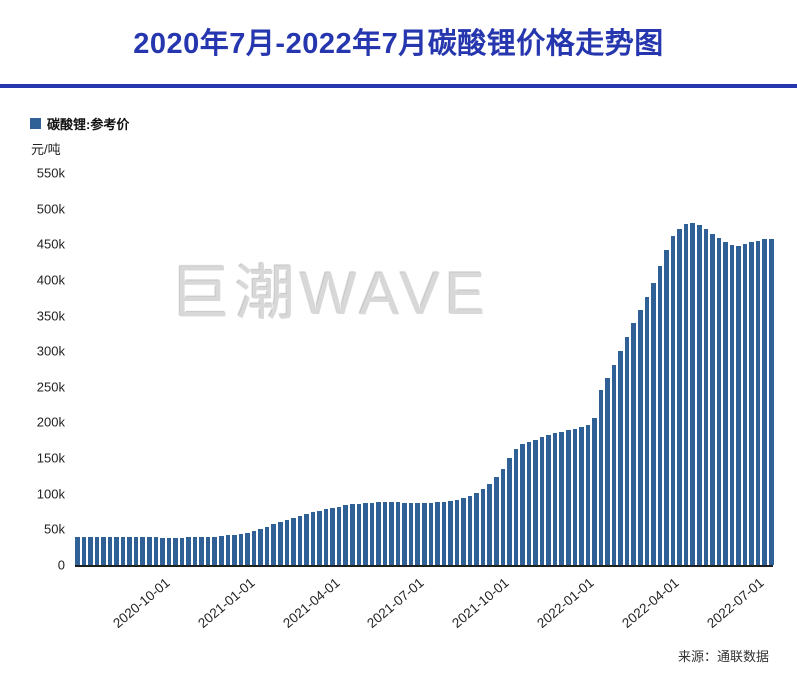 The image size is (797, 688). What do you see at coordinates (54, 529) in the screenshot?
I see `y-axis-label: 50k` at bounding box center [54, 529].